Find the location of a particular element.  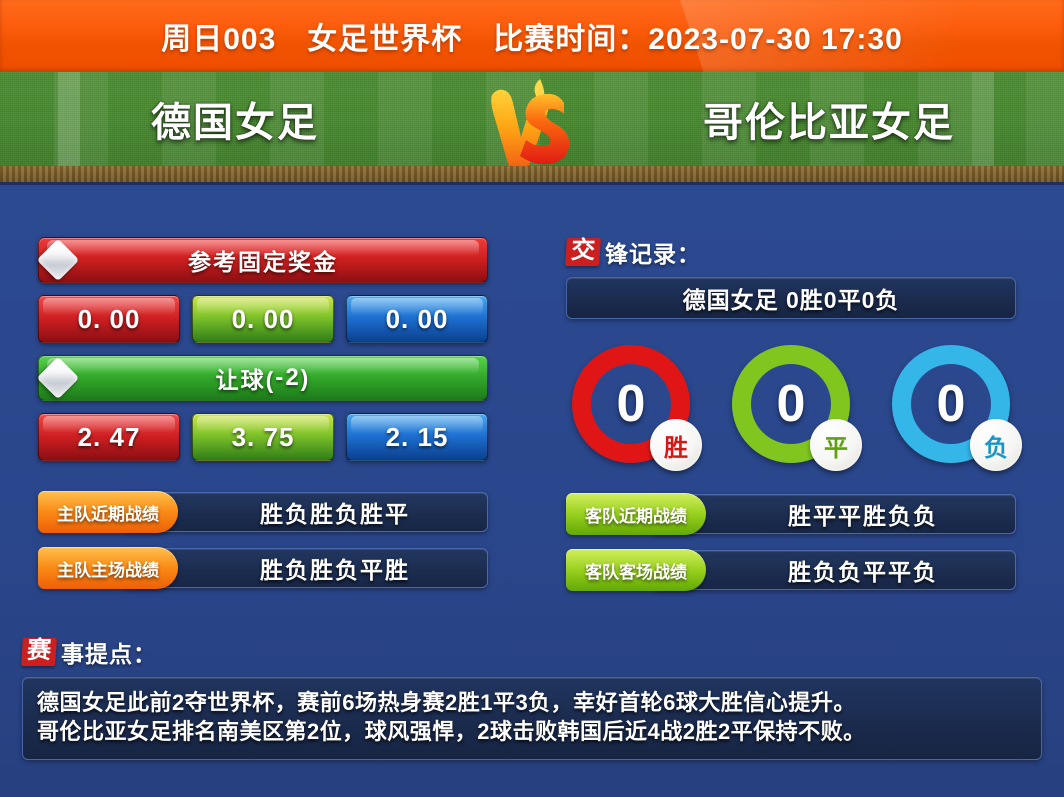

fixed-prize-title-bar: 参考固定奖金 is located at coordinates (261, 260).